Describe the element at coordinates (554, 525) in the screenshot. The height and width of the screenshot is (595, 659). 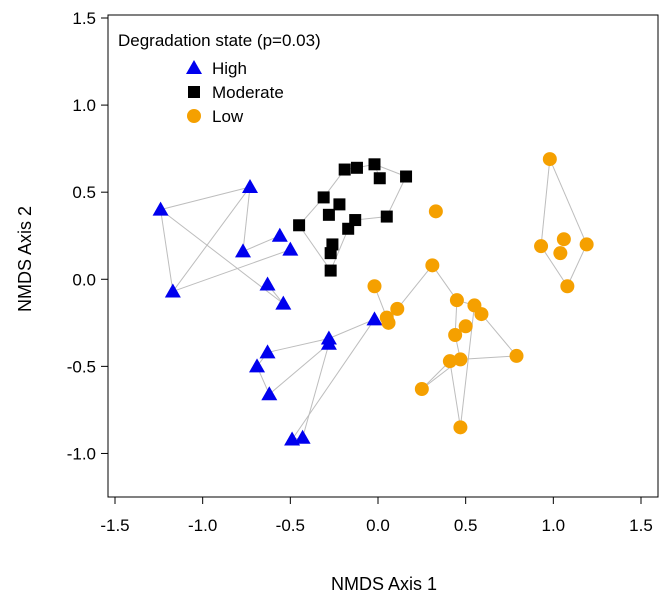
I see `x-tick-label: 1.0` at that location.